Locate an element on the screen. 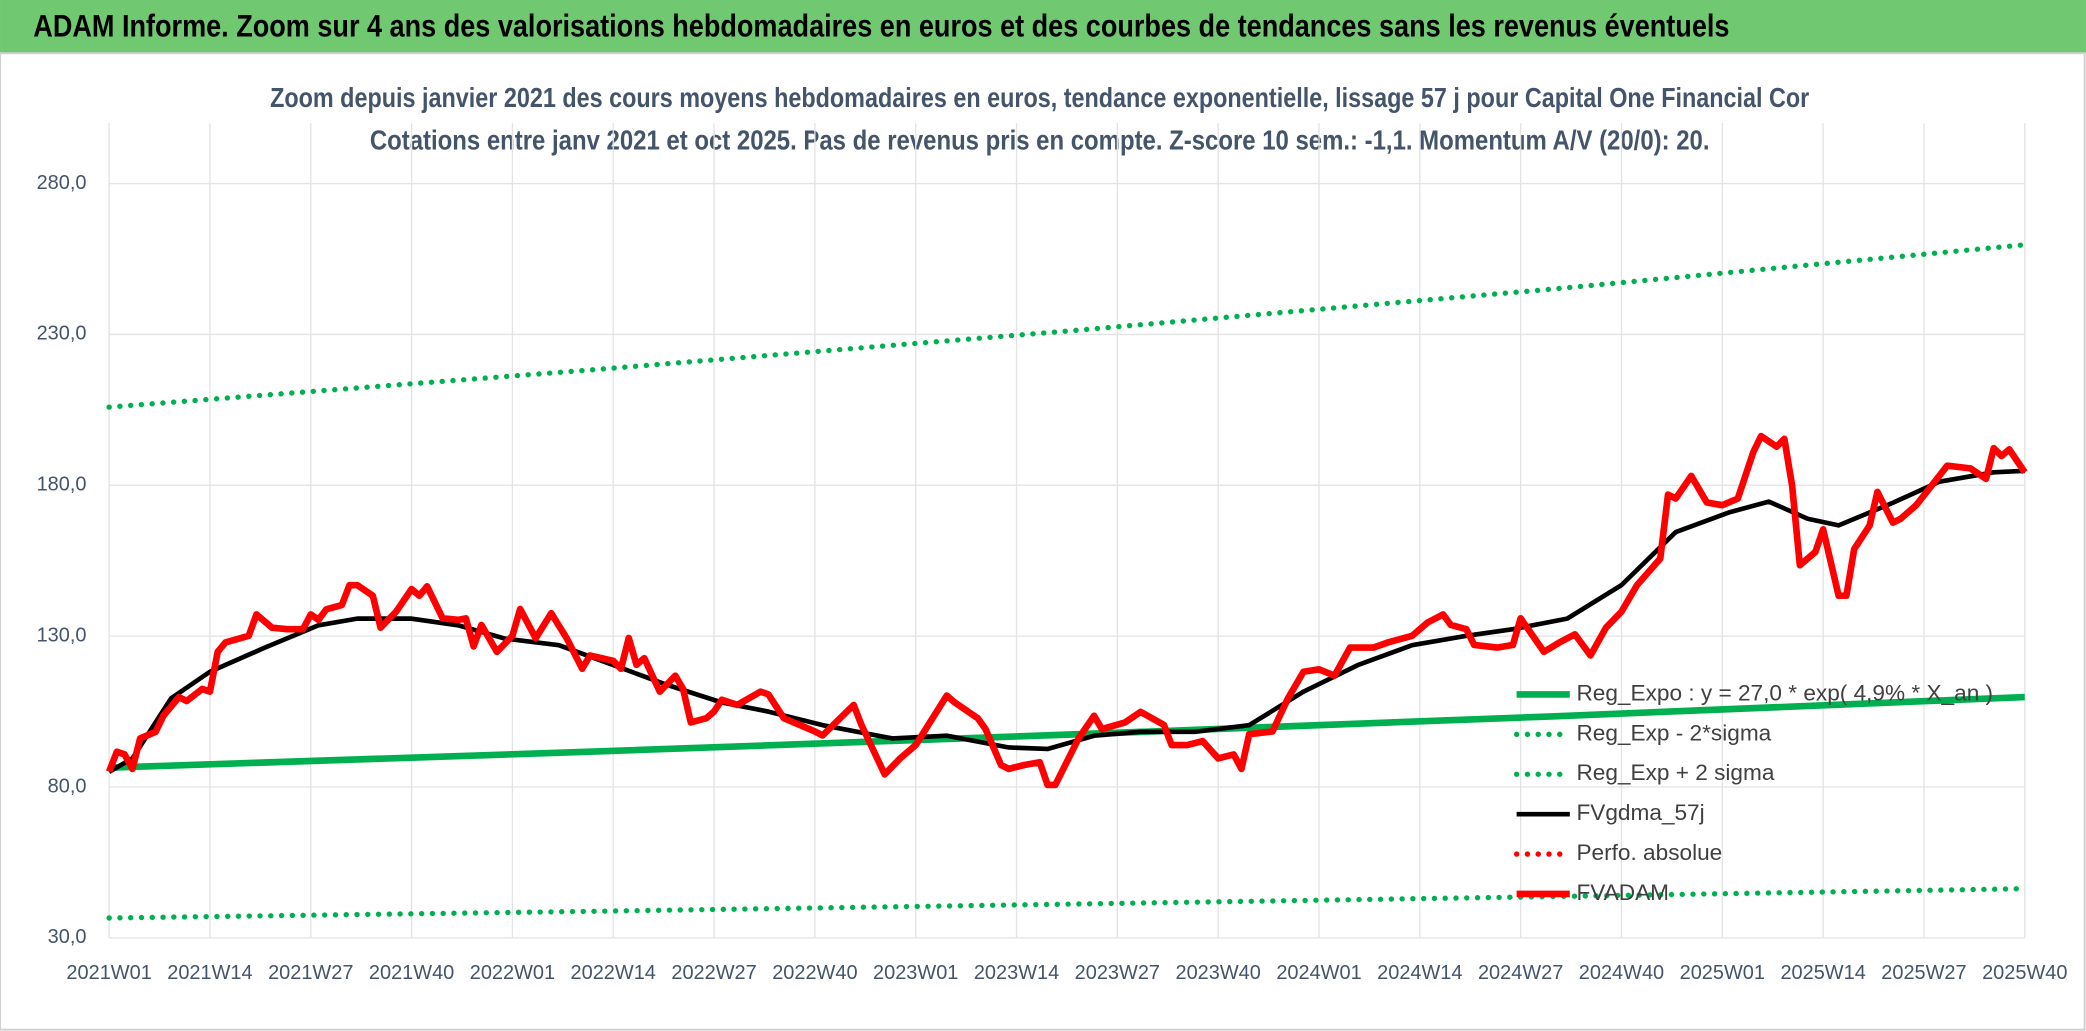 The image size is (2086, 1031). x-tick-label: 2024W14 is located at coordinates (1419, 973).